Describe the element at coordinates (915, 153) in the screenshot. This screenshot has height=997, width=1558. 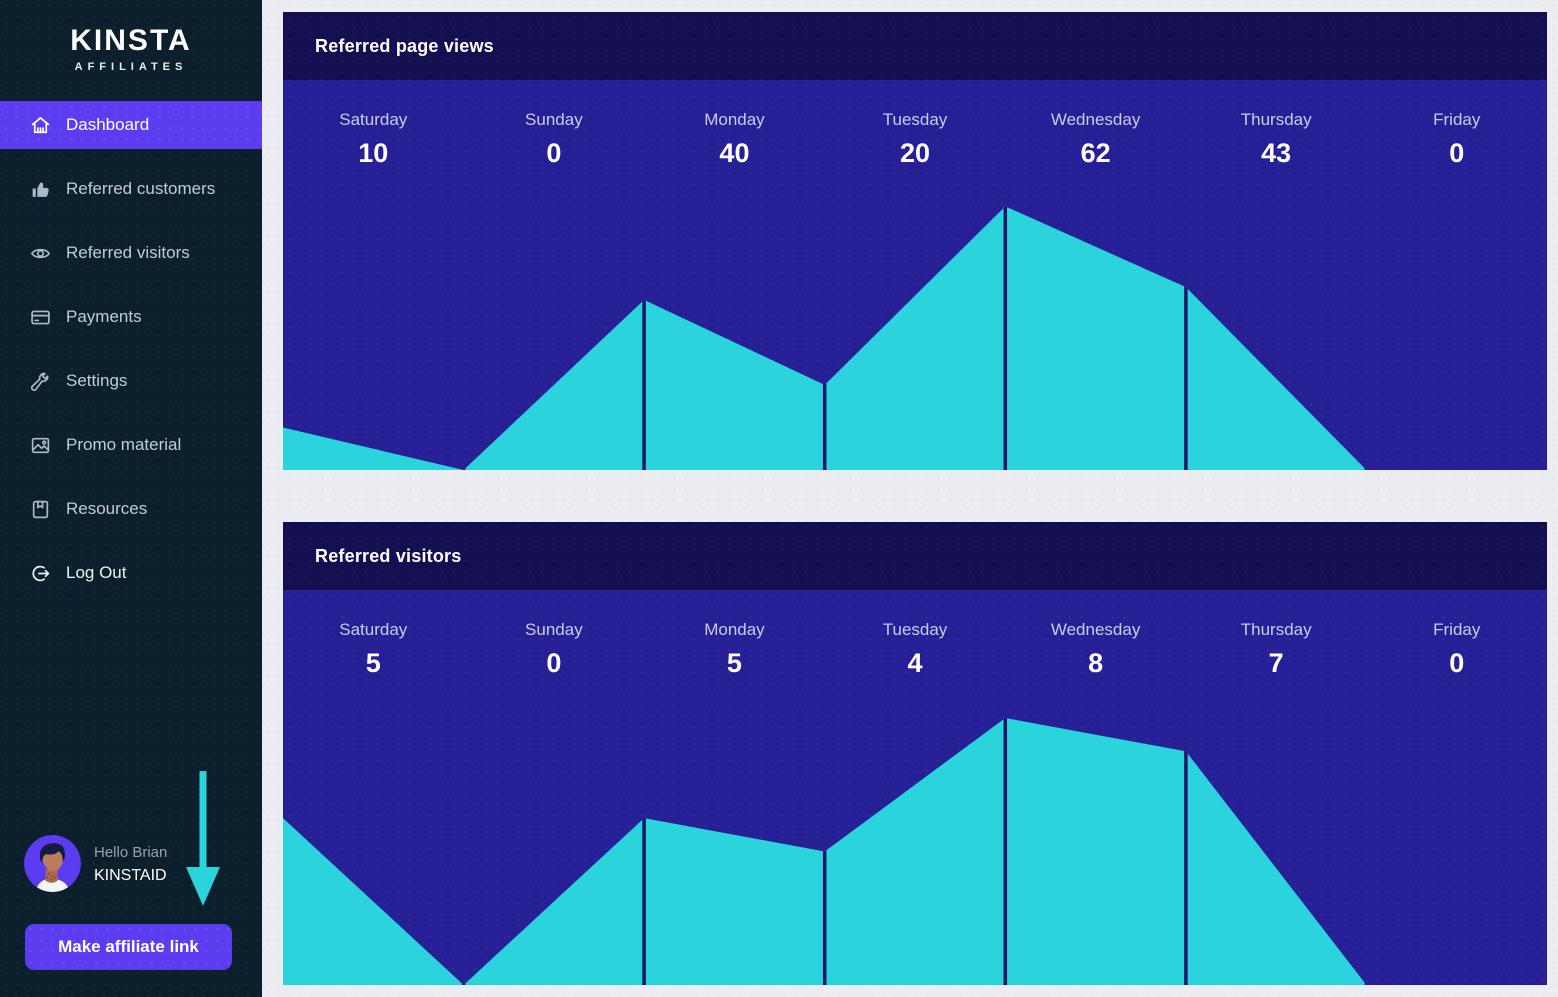
I see `day-value: 20` at that location.